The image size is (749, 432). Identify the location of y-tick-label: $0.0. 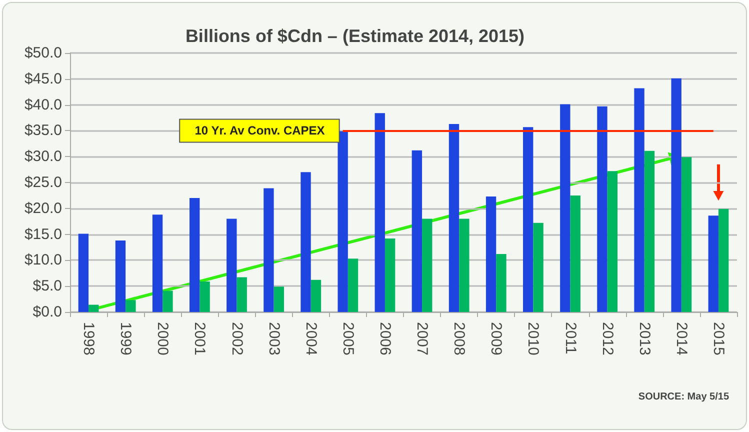
(47, 312).